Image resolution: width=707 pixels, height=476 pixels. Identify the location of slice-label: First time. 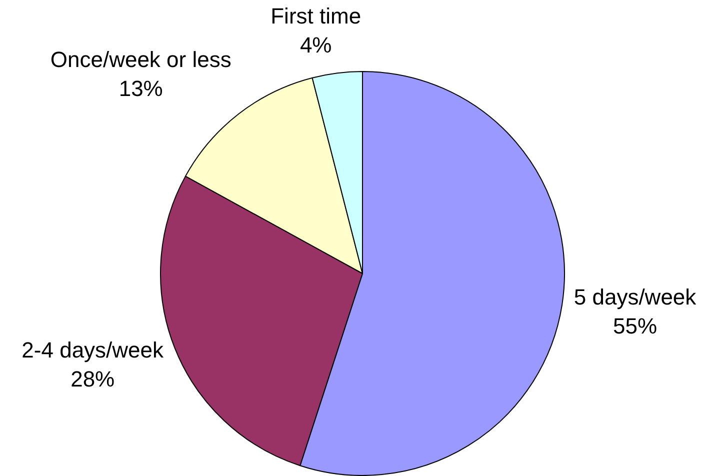
(316, 16).